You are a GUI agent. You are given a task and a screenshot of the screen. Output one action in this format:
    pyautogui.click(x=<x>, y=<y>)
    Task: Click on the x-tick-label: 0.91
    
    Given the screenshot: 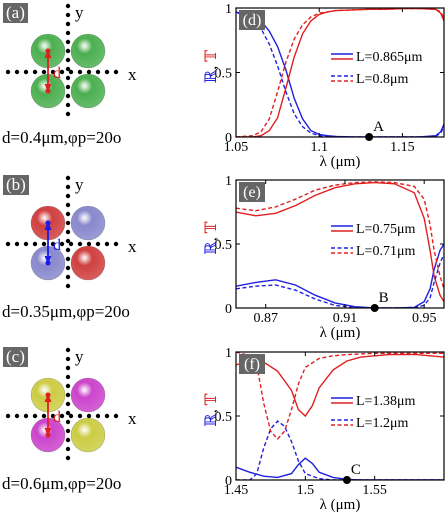 What is the action you would take?
    pyautogui.click(x=345, y=318)
    